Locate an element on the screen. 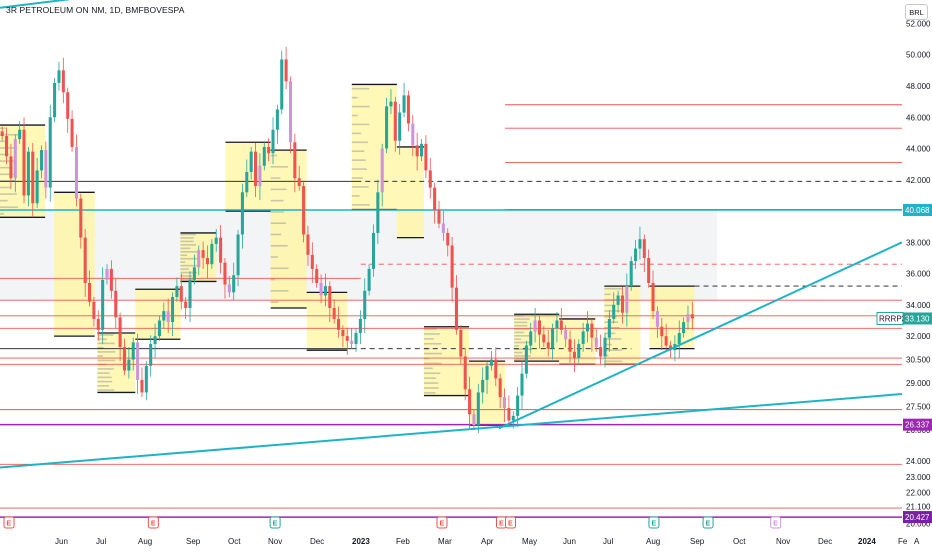  price-tag-label: 40.068 is located at coordinates (917, 210).